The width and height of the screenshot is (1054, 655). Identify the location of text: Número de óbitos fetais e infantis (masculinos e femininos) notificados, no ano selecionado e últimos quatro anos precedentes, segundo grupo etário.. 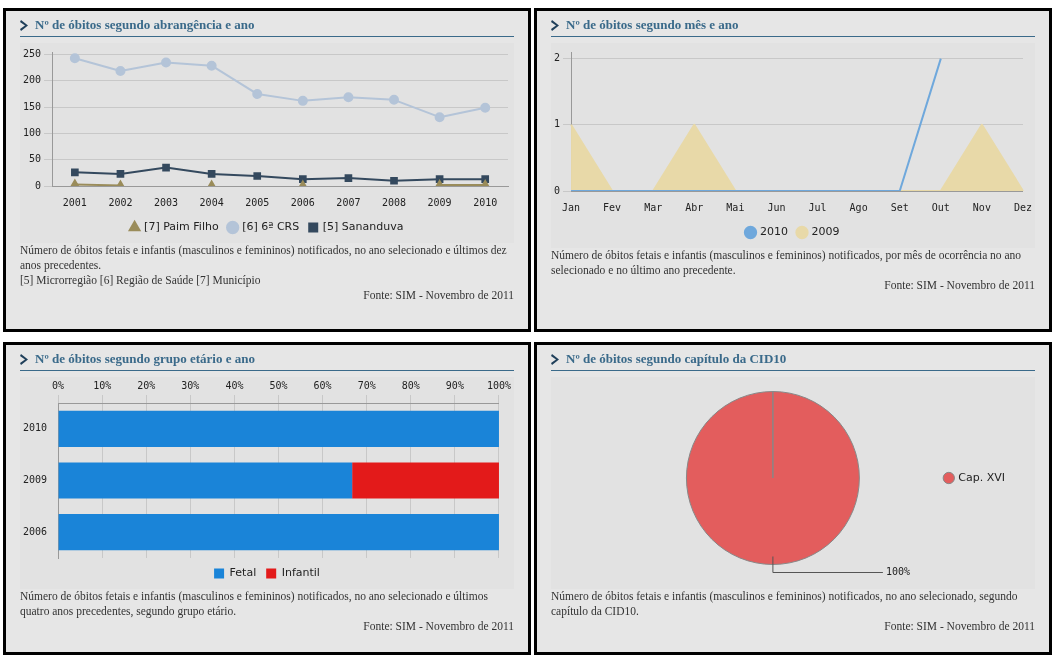
(254, 604).